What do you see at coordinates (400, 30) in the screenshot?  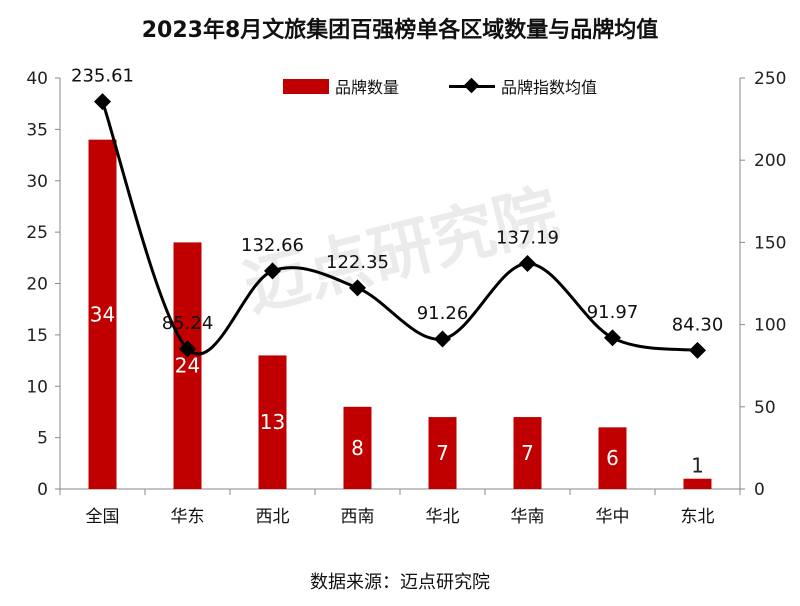 I see `chart-title: 2023年8月文旅集团百强榜单各区域数量与品牌均值` at bounding box center [400, 30].